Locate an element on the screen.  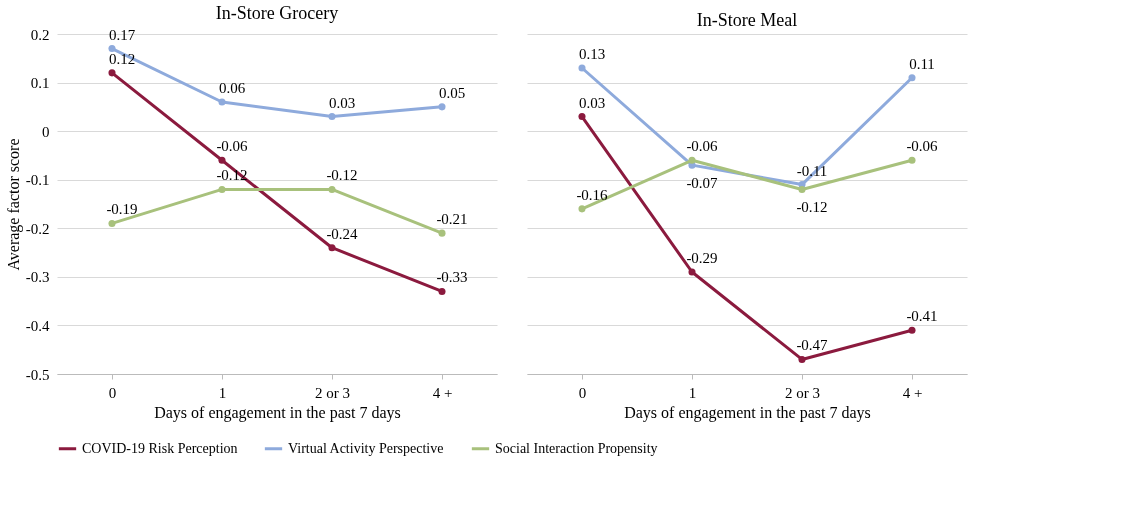
data-label: -0.07 is located at coordinates (702, 183).